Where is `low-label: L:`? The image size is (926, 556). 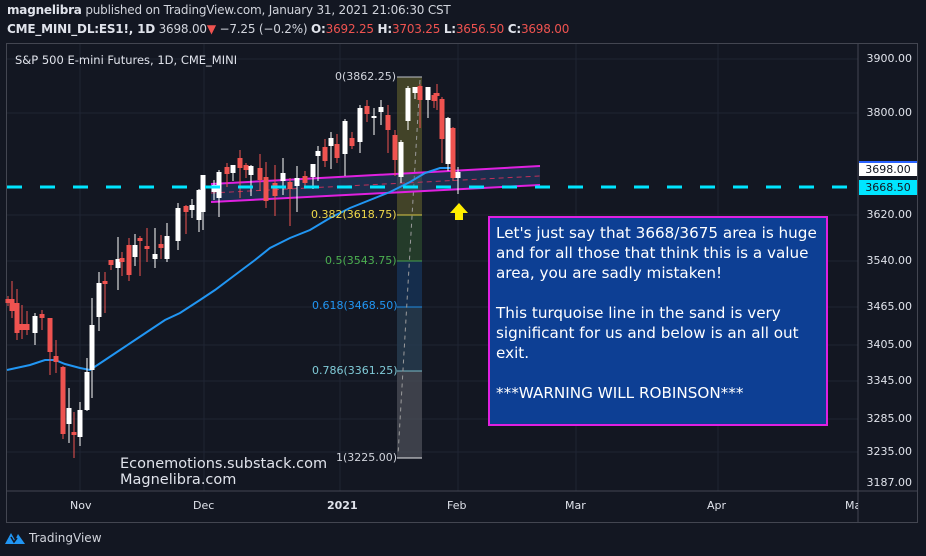 low-label: L: is located at coordinates (449, 29).